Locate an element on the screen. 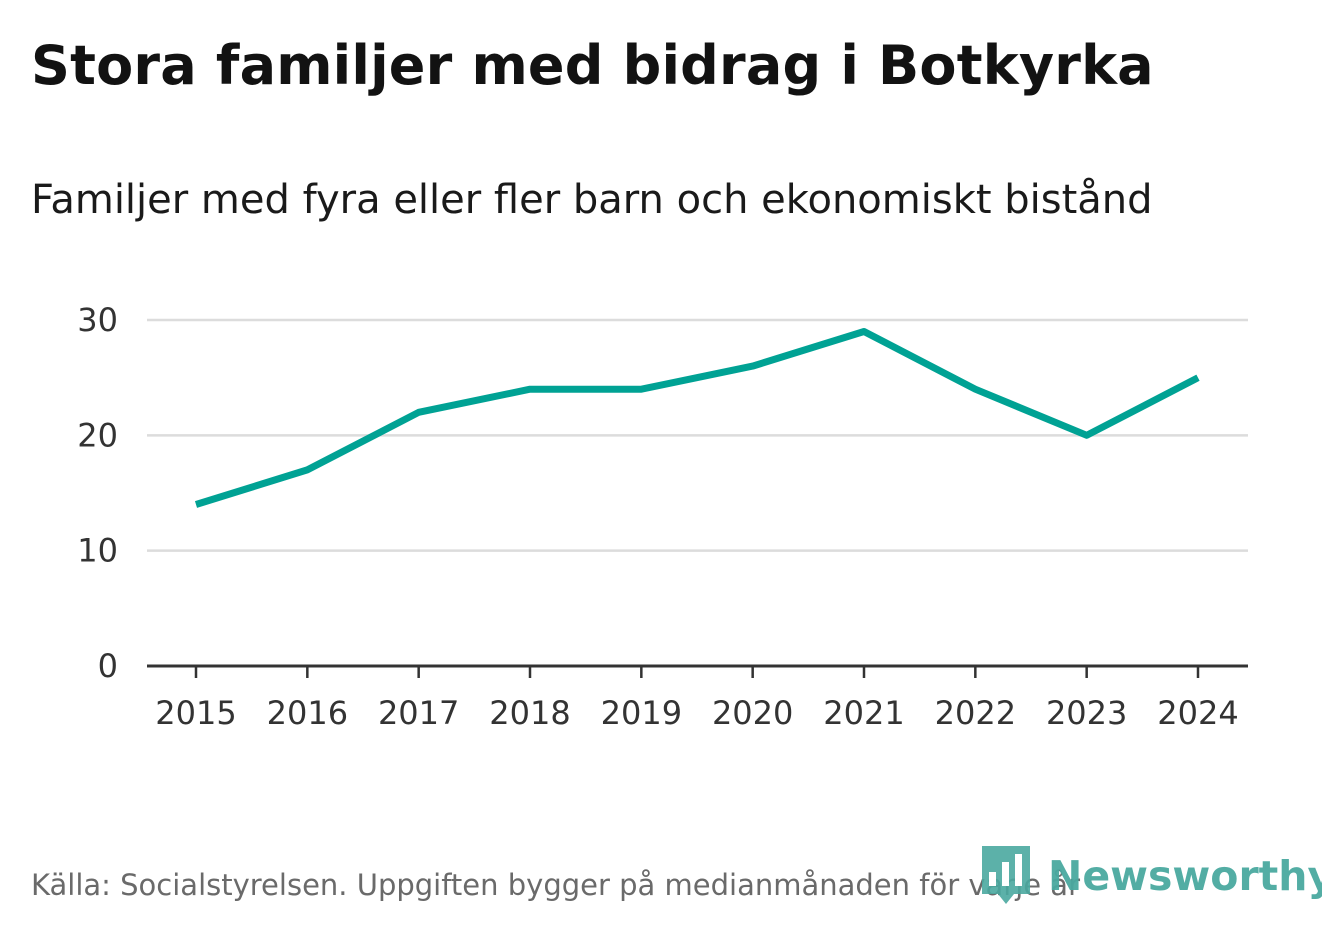 The image size is (1322, 939). x-tick-label: 2023 is located at coordinates (1086, 713).